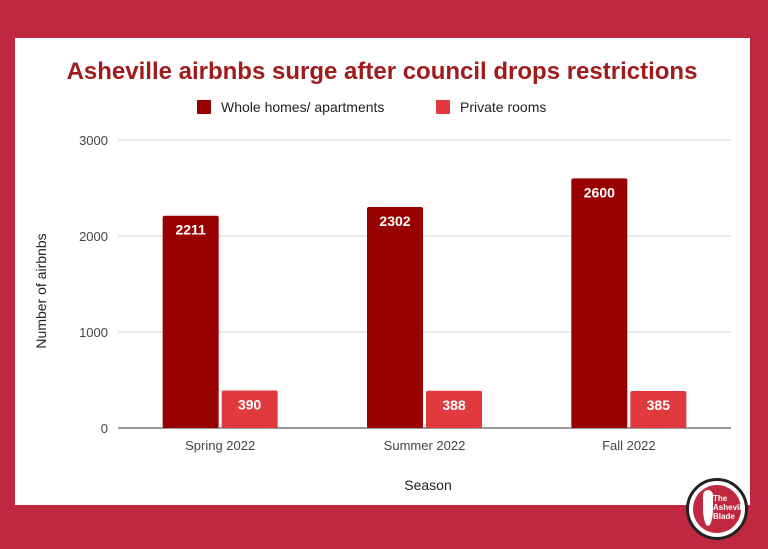  I want to click on y-tick-label: 1000, so click(93, 332).